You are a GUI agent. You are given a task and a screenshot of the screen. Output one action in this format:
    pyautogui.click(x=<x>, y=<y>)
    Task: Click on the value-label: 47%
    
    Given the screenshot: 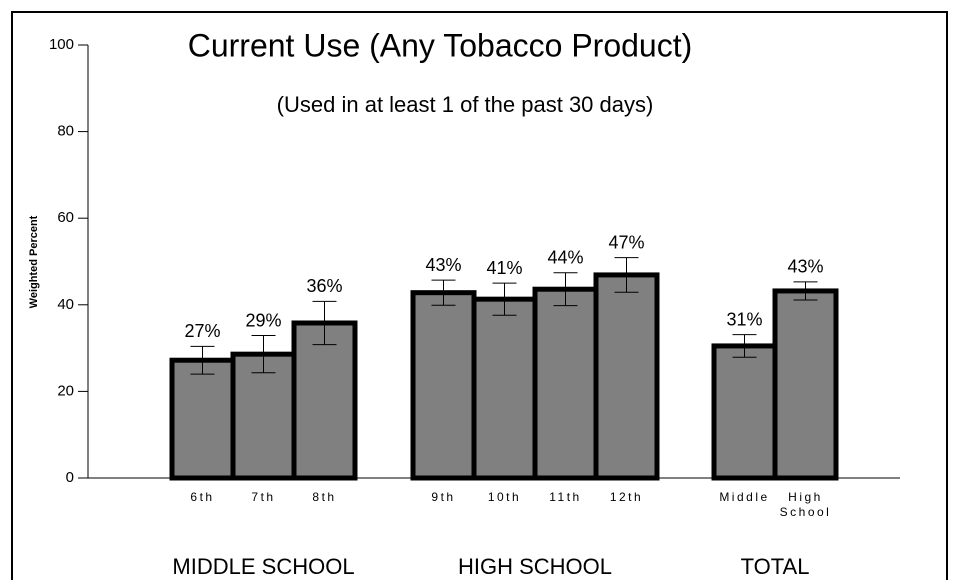 What is the action you would take?
    pyautogui.click(x=626, y=242)
    